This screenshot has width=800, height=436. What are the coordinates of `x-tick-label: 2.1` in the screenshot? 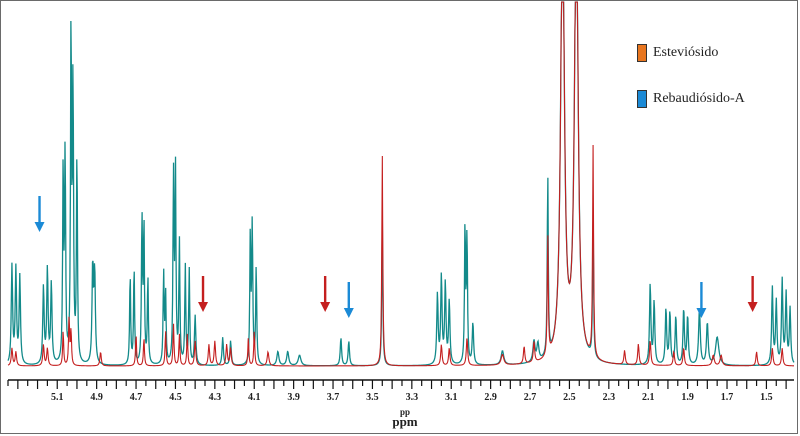 It's located at (648, 397).